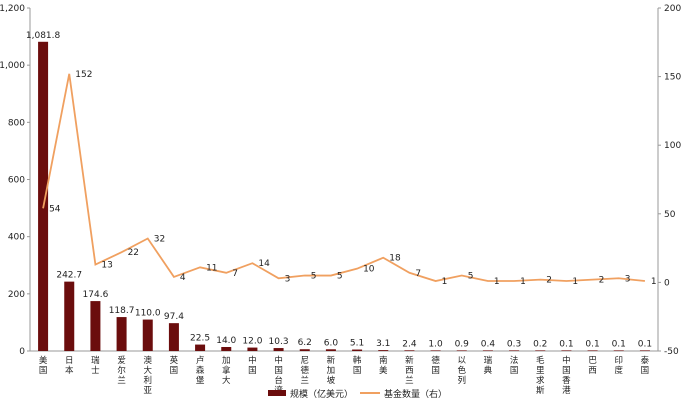 The image size is (700, 409). Describe the element at coordinates (69, 366) in the screenshot. I see `category-label: 日本` at that location.